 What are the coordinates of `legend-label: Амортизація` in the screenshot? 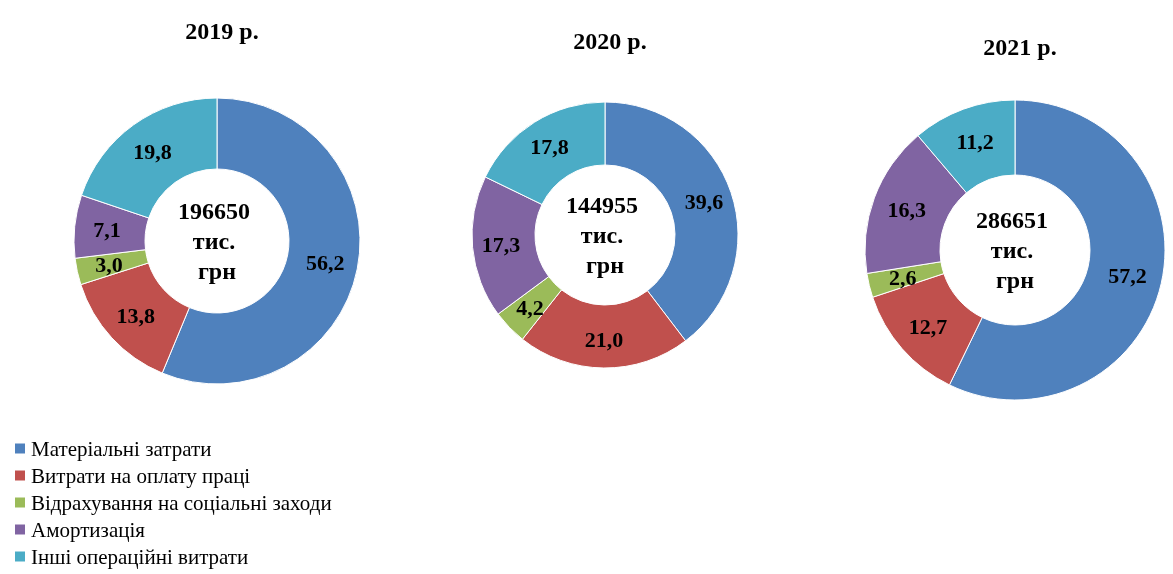 It's located at (88, 529).